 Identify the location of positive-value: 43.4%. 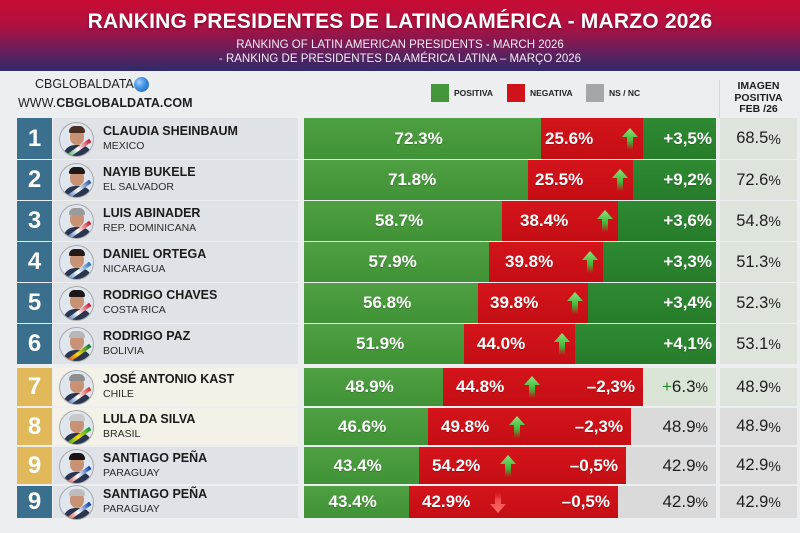
(352, 501).